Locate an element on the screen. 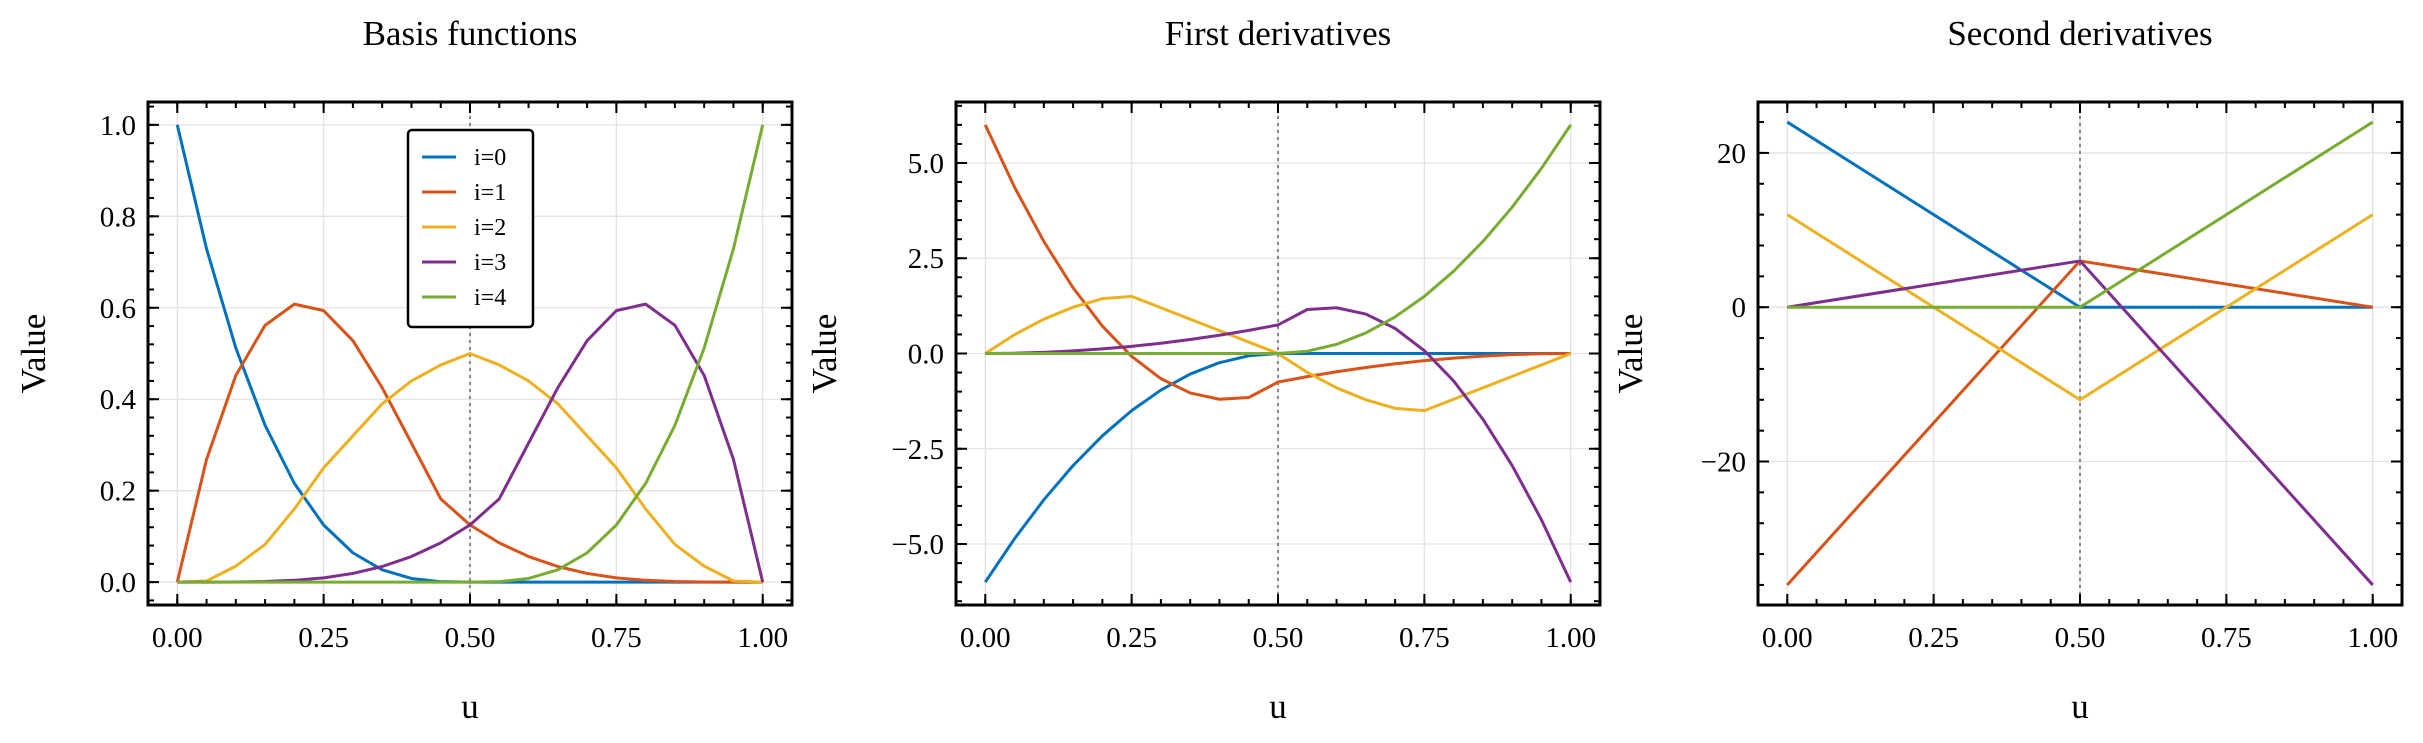 Image resolution: width=2423 pixels, height=743 pixels. chart-title: First derivatives is located at coordinates (1278, 33).